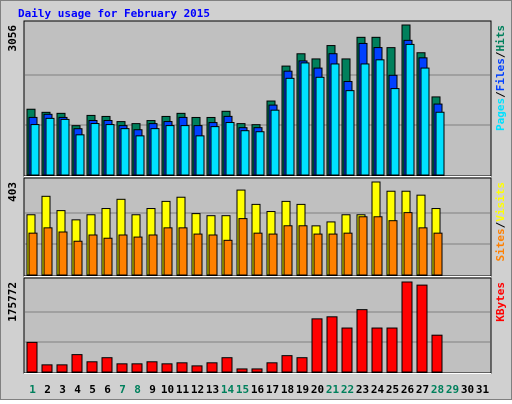 This screenshot has height=404, width=512. Describe the element at coordinates (378, 389) in the screenshot. I see `x-tick-label: 24` at that location.